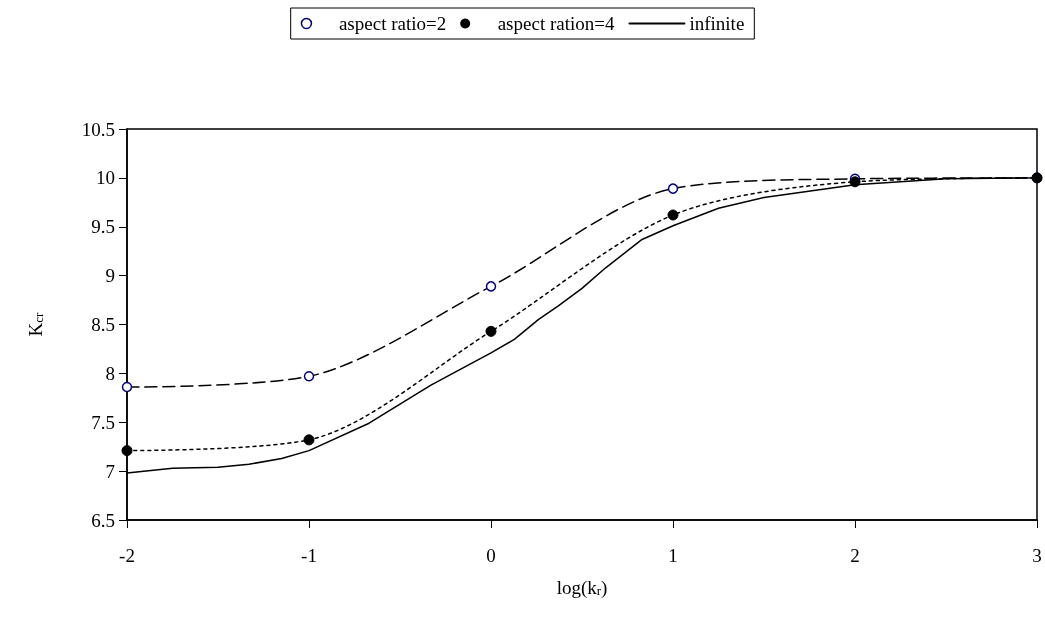 The width and height of the screenshot is (1045, 637). What do you see at coordinates (392, 23) in the screenshot?
I see `legend-label: aspect ratio=2` at bounding box center [392, 23].